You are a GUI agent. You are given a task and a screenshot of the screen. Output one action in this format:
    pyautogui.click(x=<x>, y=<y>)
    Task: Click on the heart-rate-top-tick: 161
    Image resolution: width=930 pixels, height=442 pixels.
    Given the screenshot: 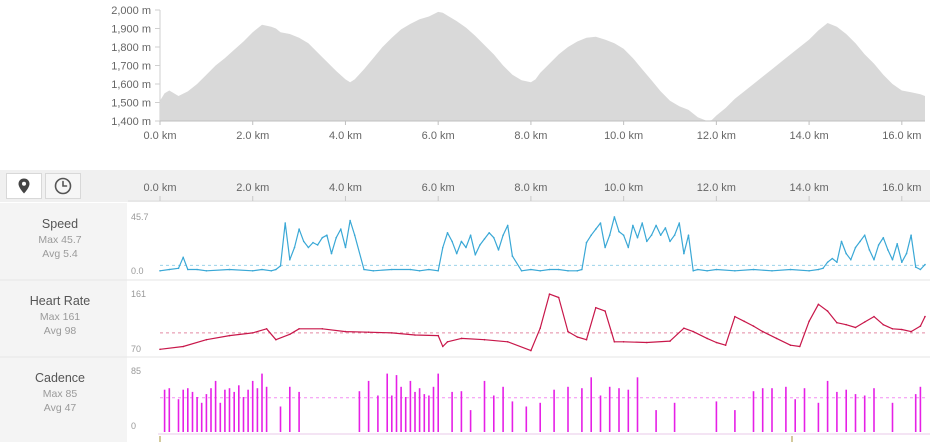 What is the action you would take?
    pyautogui.click(x=138, y=294)
    